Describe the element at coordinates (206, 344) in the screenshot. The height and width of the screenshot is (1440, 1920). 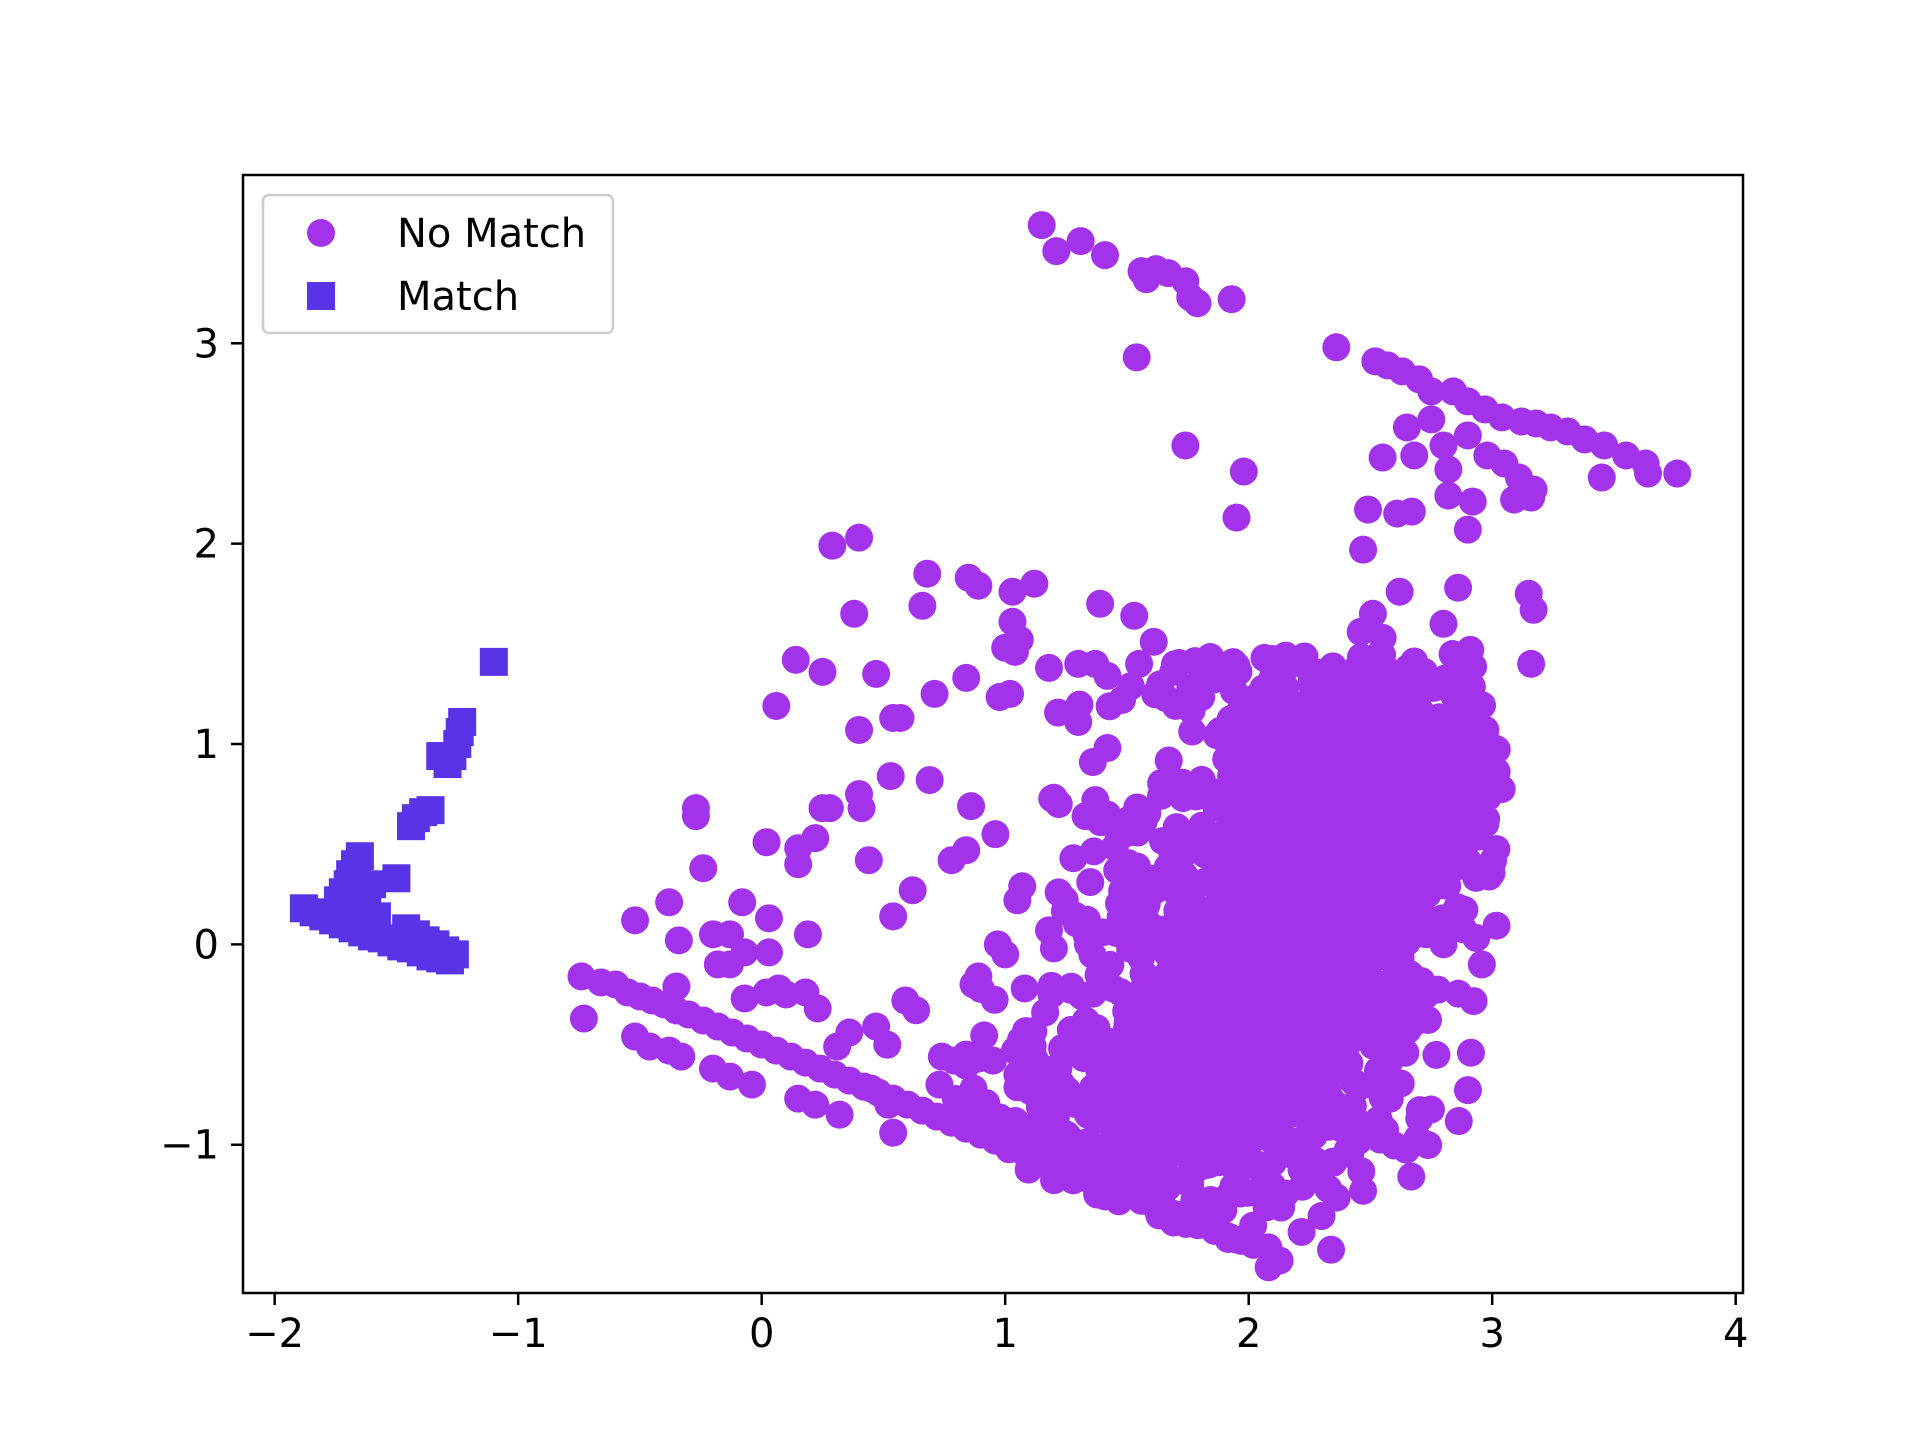
I see `y-tick-label: 3` at that location.